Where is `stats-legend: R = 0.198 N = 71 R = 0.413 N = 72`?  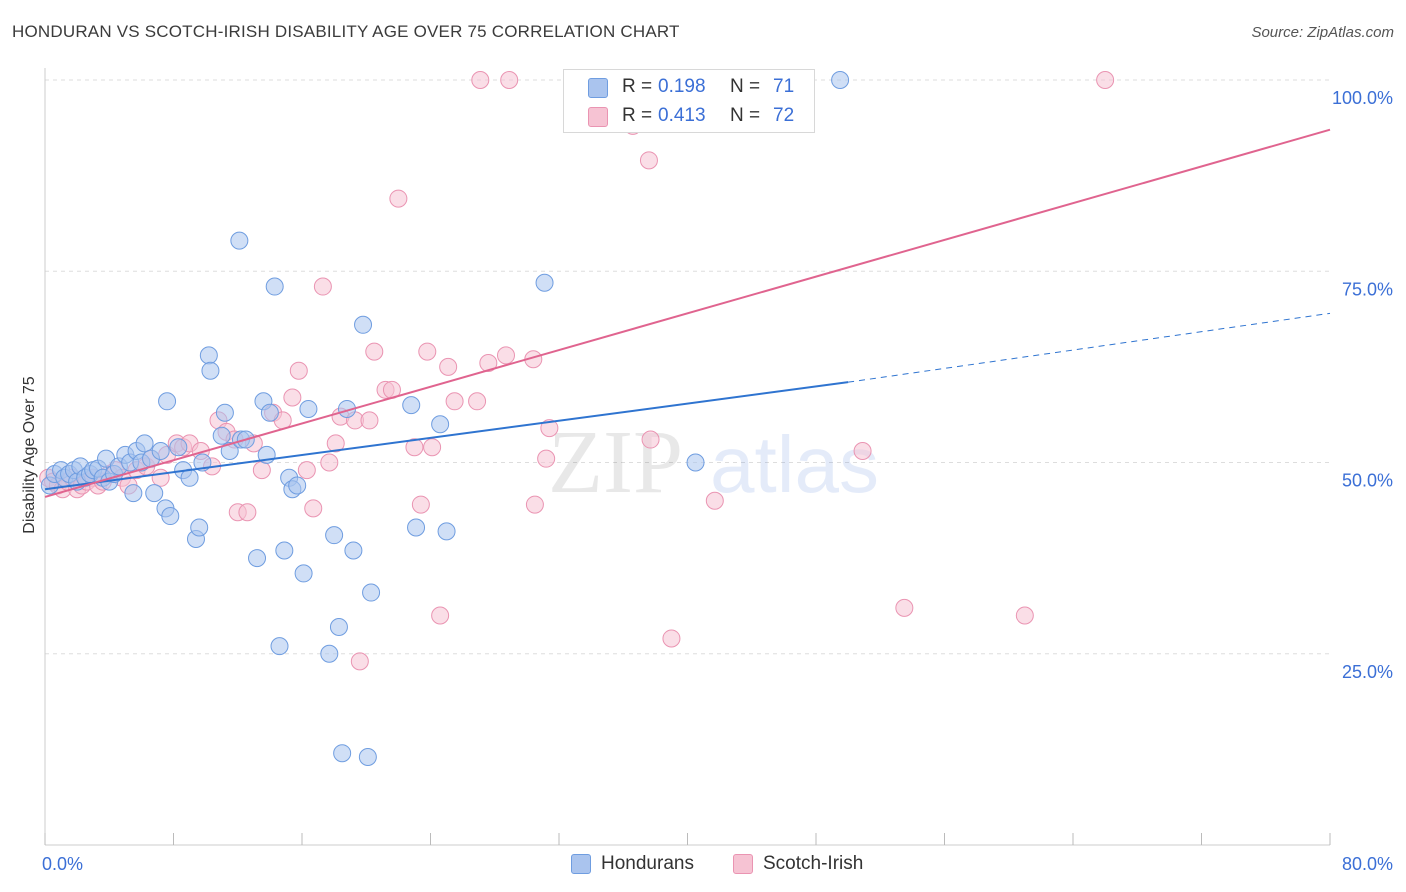
stats-legend: R = 0.198 N = 71 R = 0.413 N = 72 is located at coordinates (689, 101).